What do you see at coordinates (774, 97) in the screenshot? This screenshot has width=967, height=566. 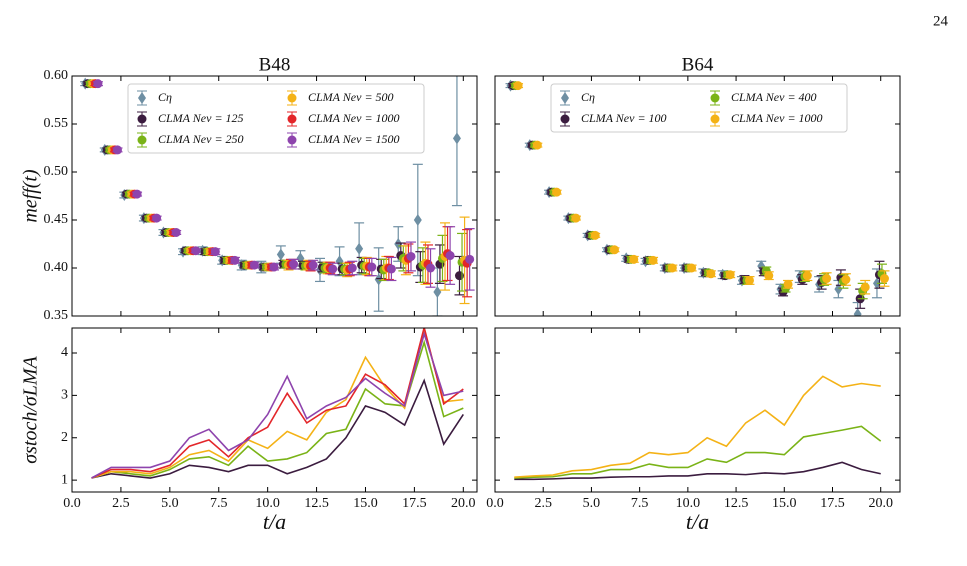 I see `legend-label: CLMA Nev = 400` at bounding box center [774, 97].